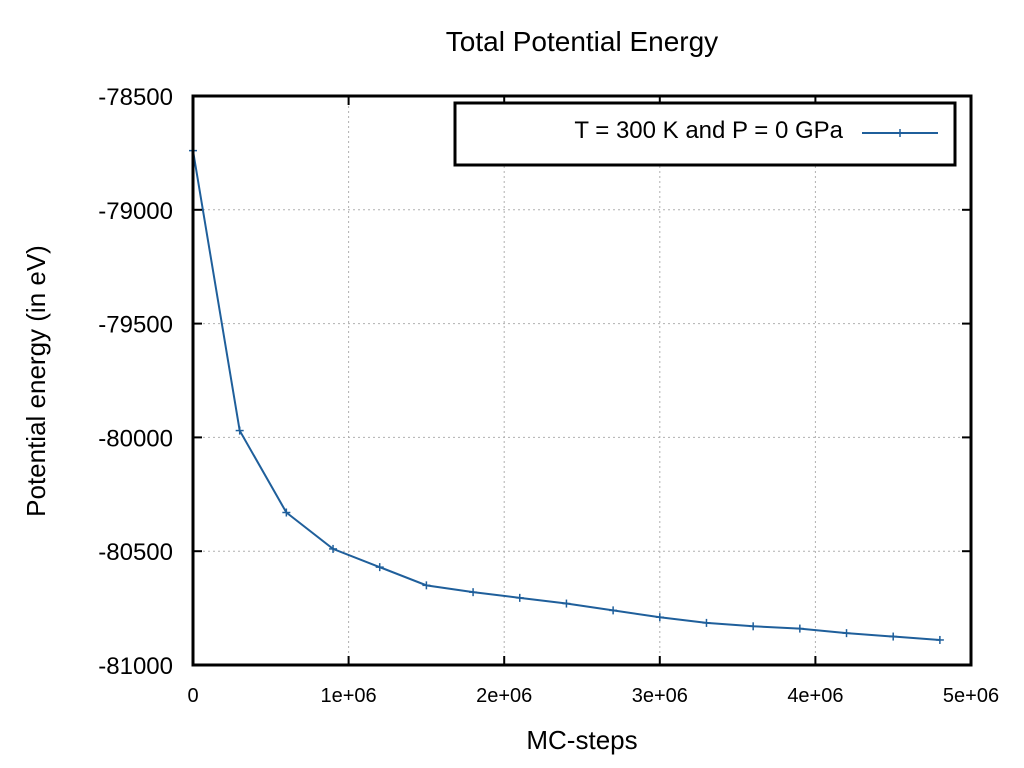  What do you see at coordinates (135, 552) in the screenshot?
I see `y-tick-label: -80500` at bounding box center [135, 552].